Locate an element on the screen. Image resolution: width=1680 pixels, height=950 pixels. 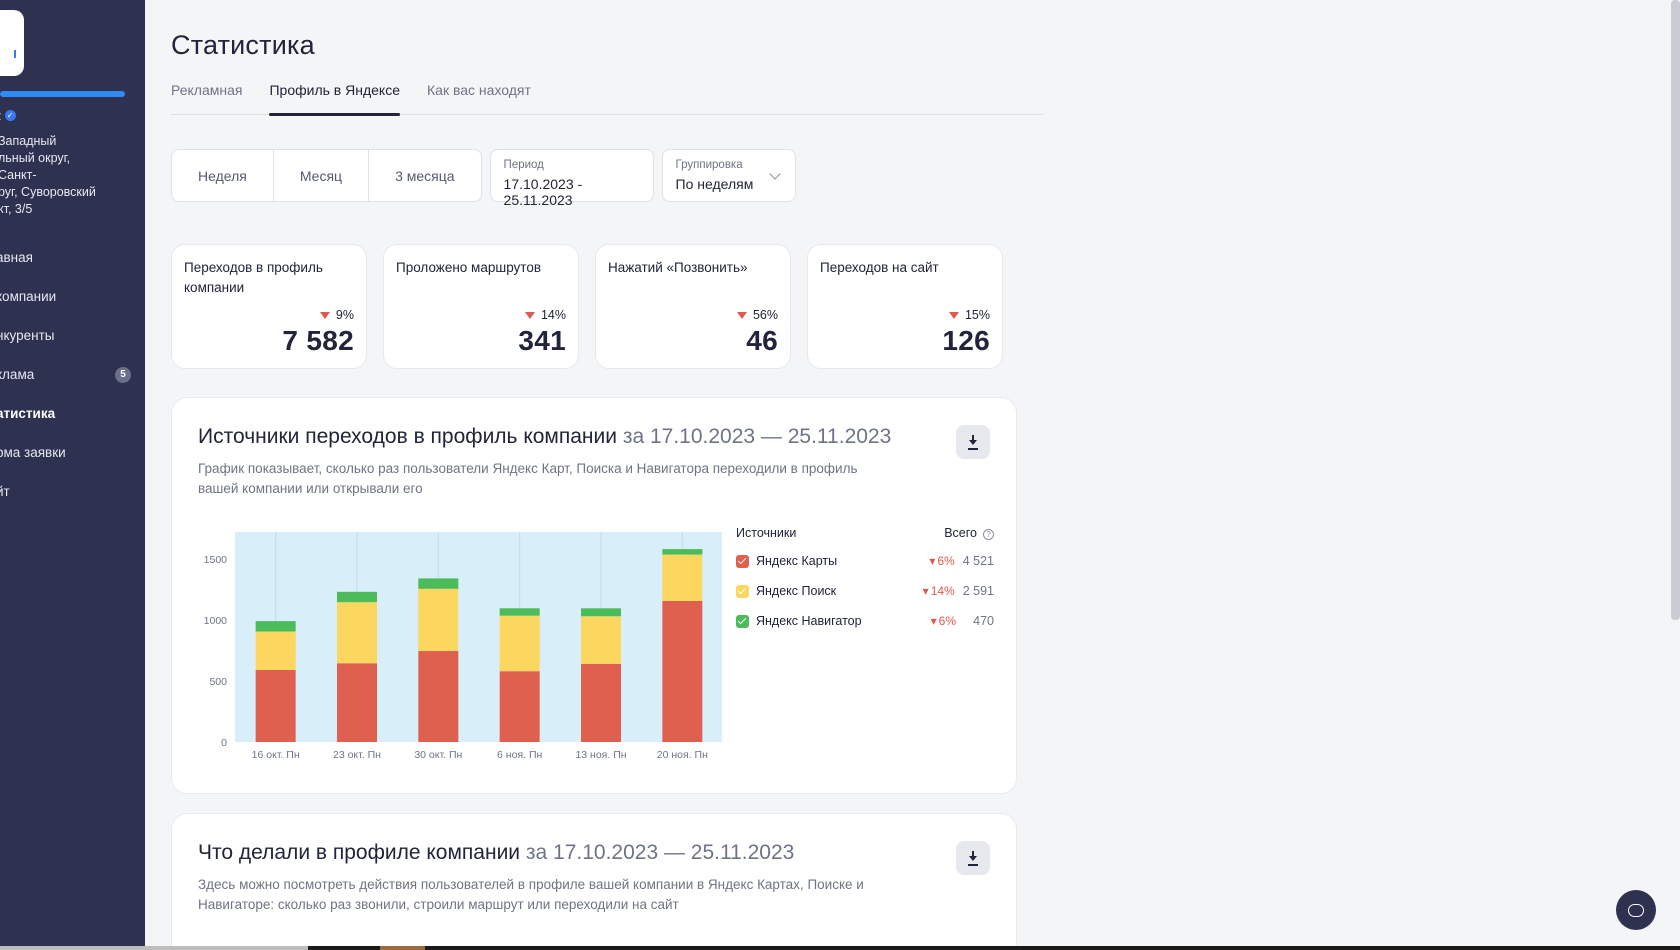
stat-value: 341 is located at coordinates (542, 340).